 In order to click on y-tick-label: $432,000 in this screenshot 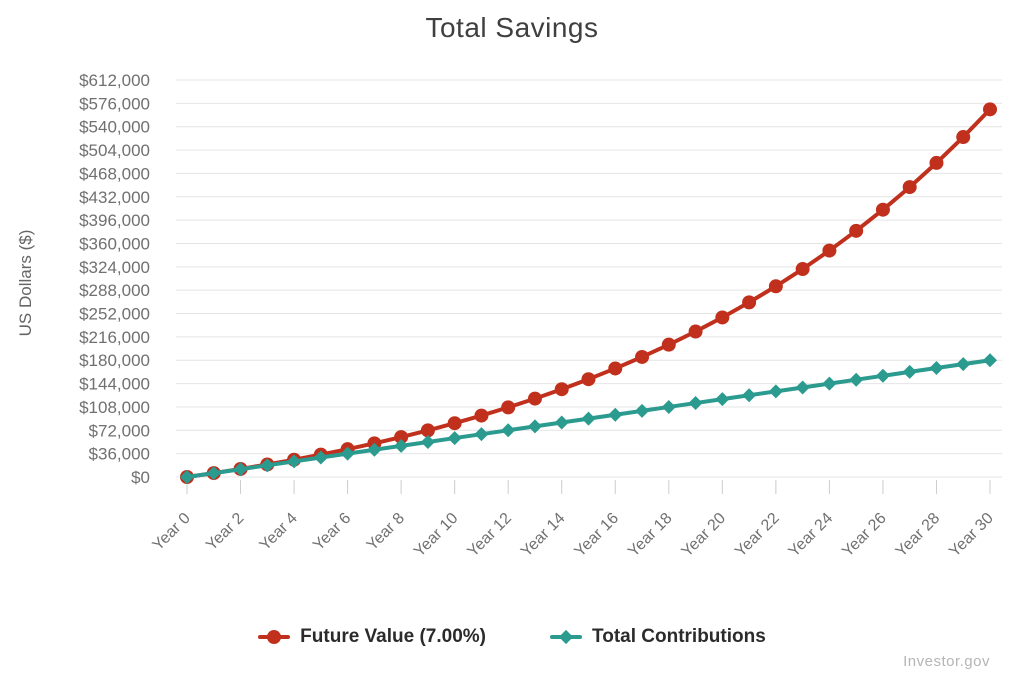, I will do `click(114, 197)`.